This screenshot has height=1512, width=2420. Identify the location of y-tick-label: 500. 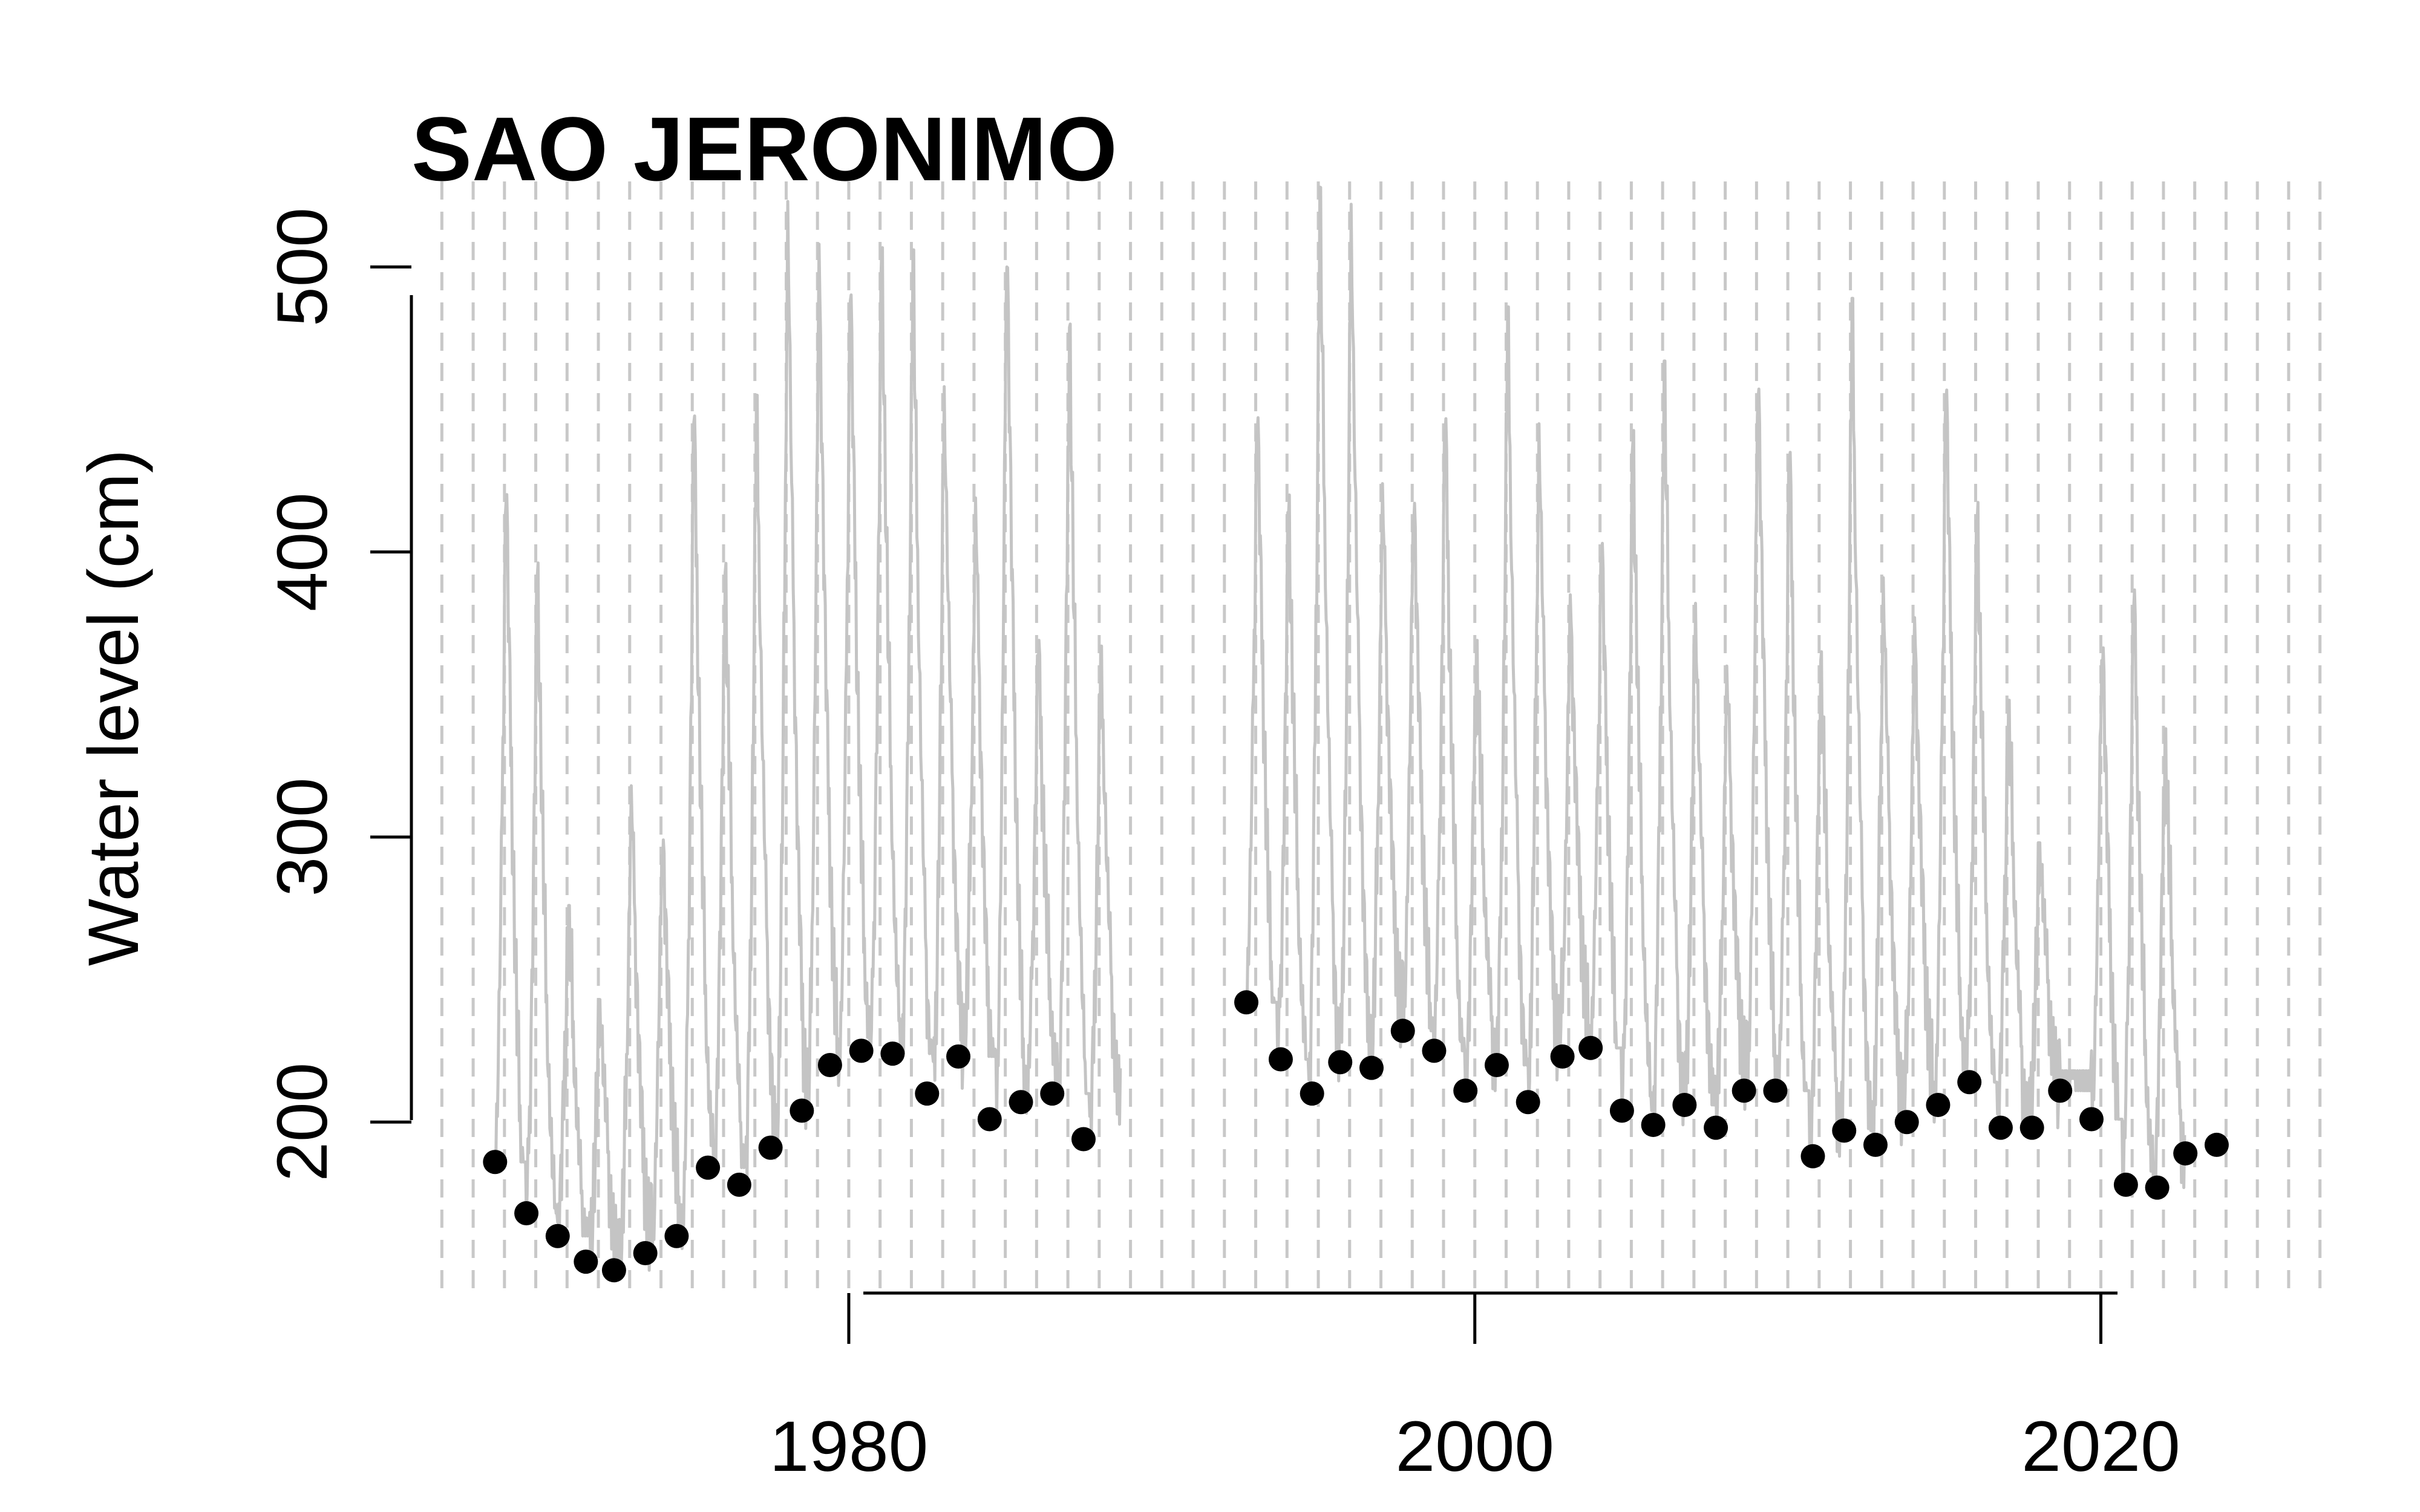
(302, 267).